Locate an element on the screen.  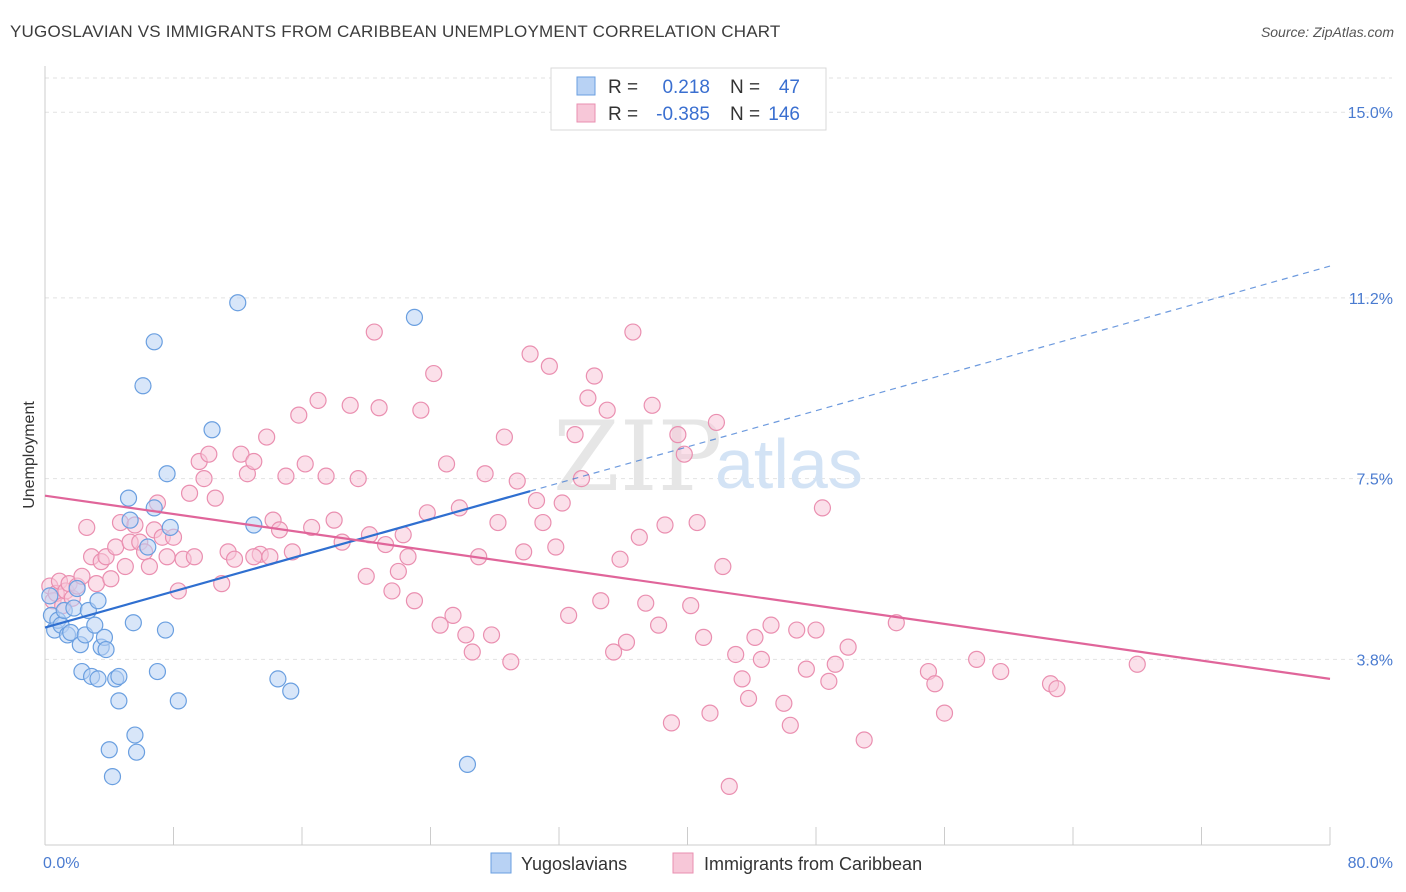
y-tick-label-2: 11.2% is located at coordinates (1371, 299).